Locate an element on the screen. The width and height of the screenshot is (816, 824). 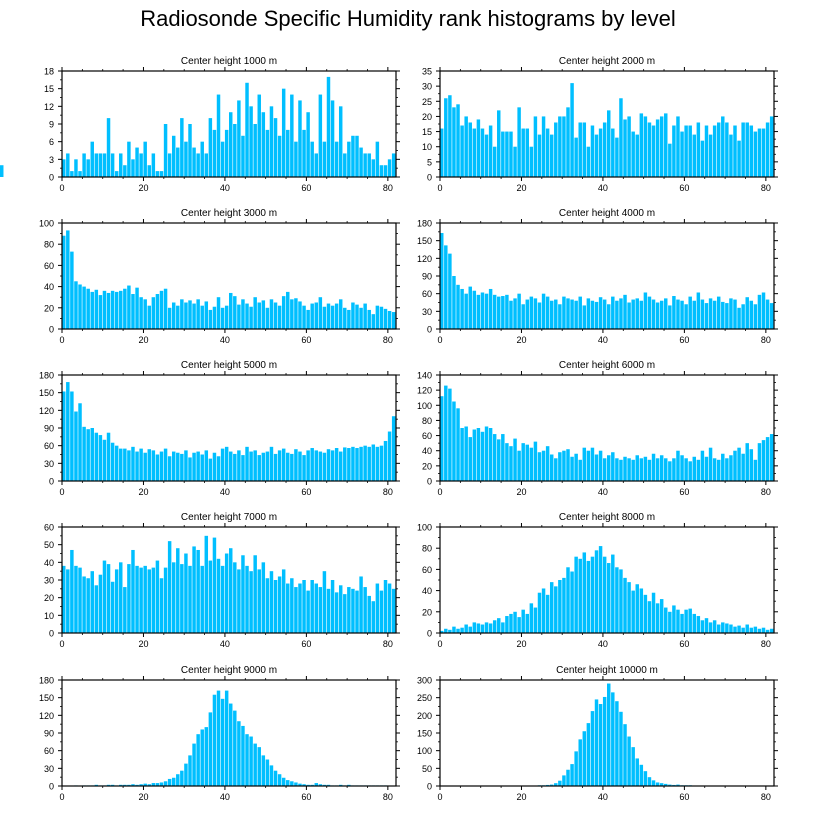
y-tick-label: 60 is located at coordinates (49, 751).